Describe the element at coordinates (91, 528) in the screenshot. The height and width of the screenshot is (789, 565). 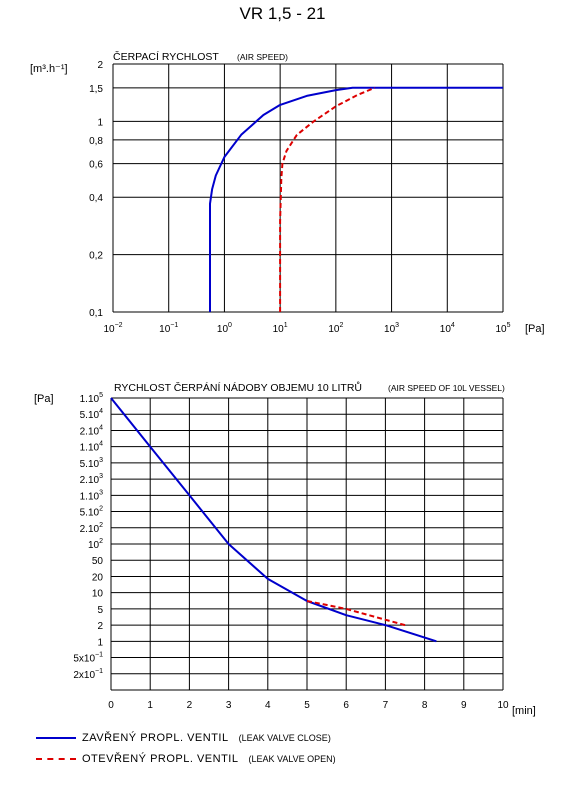
I see `y-tick-label: 2.102` at that location.